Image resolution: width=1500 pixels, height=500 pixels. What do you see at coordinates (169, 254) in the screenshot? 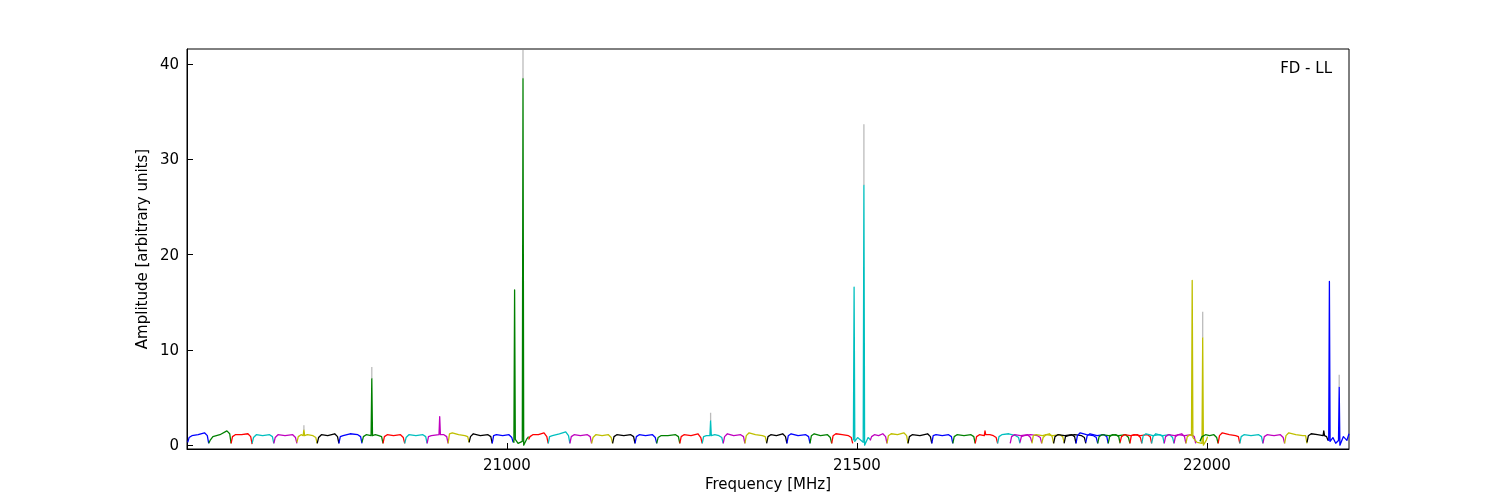
I see `y-tick-label: 20` at bounding box center [169, 254].